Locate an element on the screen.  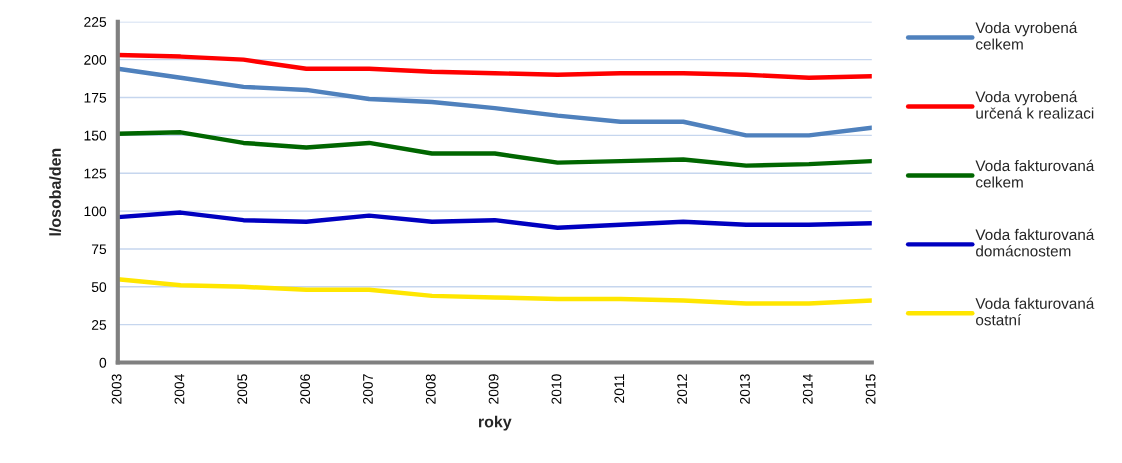
y-tick-label: 100 is located at coordinates (95, 211).